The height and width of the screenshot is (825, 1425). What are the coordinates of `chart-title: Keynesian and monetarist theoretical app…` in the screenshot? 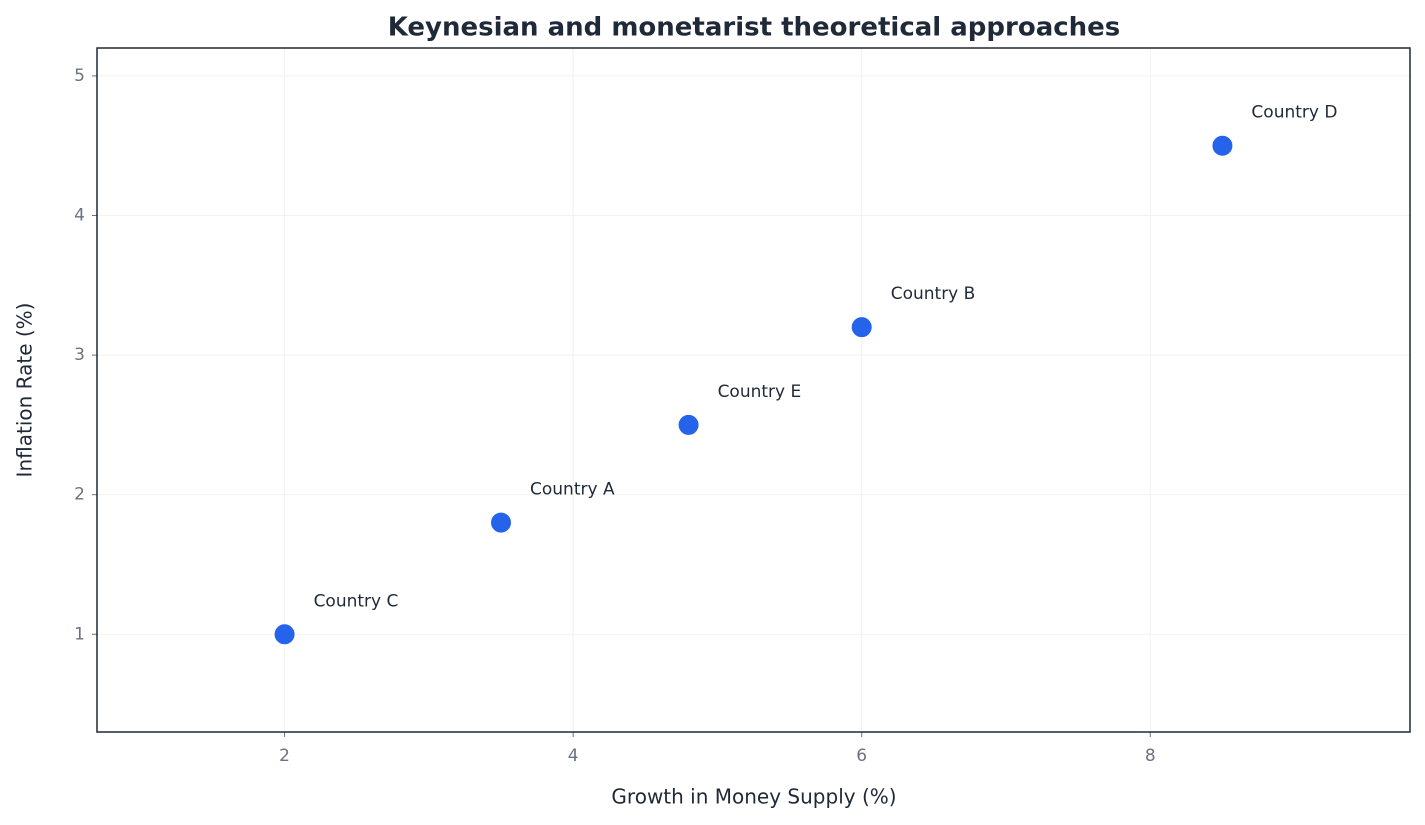 It's located at (754, 28).